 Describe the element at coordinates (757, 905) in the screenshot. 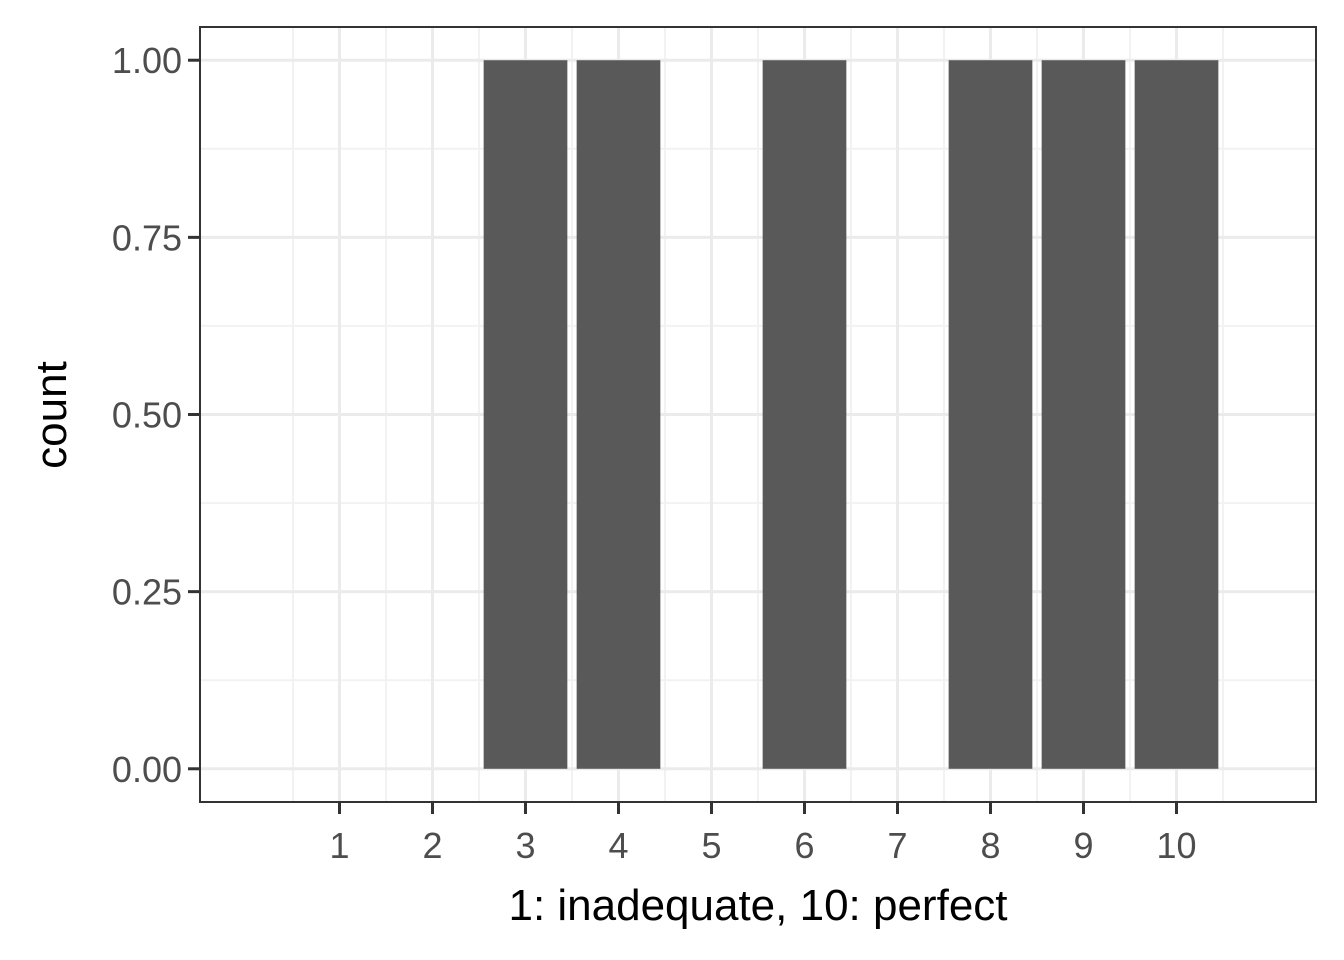

I see `x-axis-title: 1: inadequate, 10: perfect` at that location.